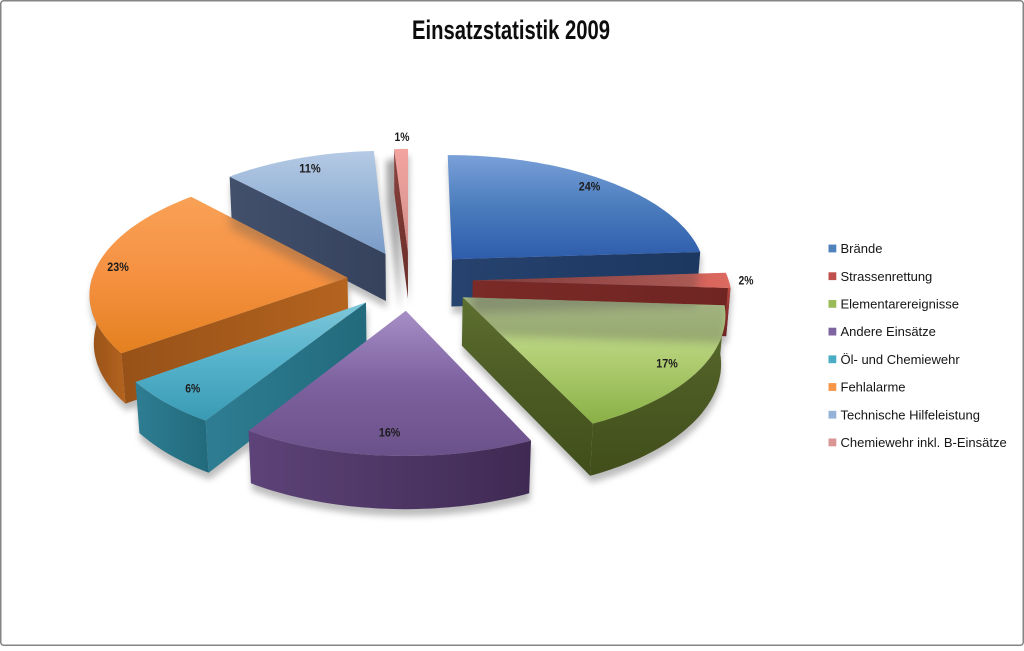  Describe the element at coordinates (511, 30) in the screenshot. I see `svg-text: Einsatzstatistik 2009` at that location.